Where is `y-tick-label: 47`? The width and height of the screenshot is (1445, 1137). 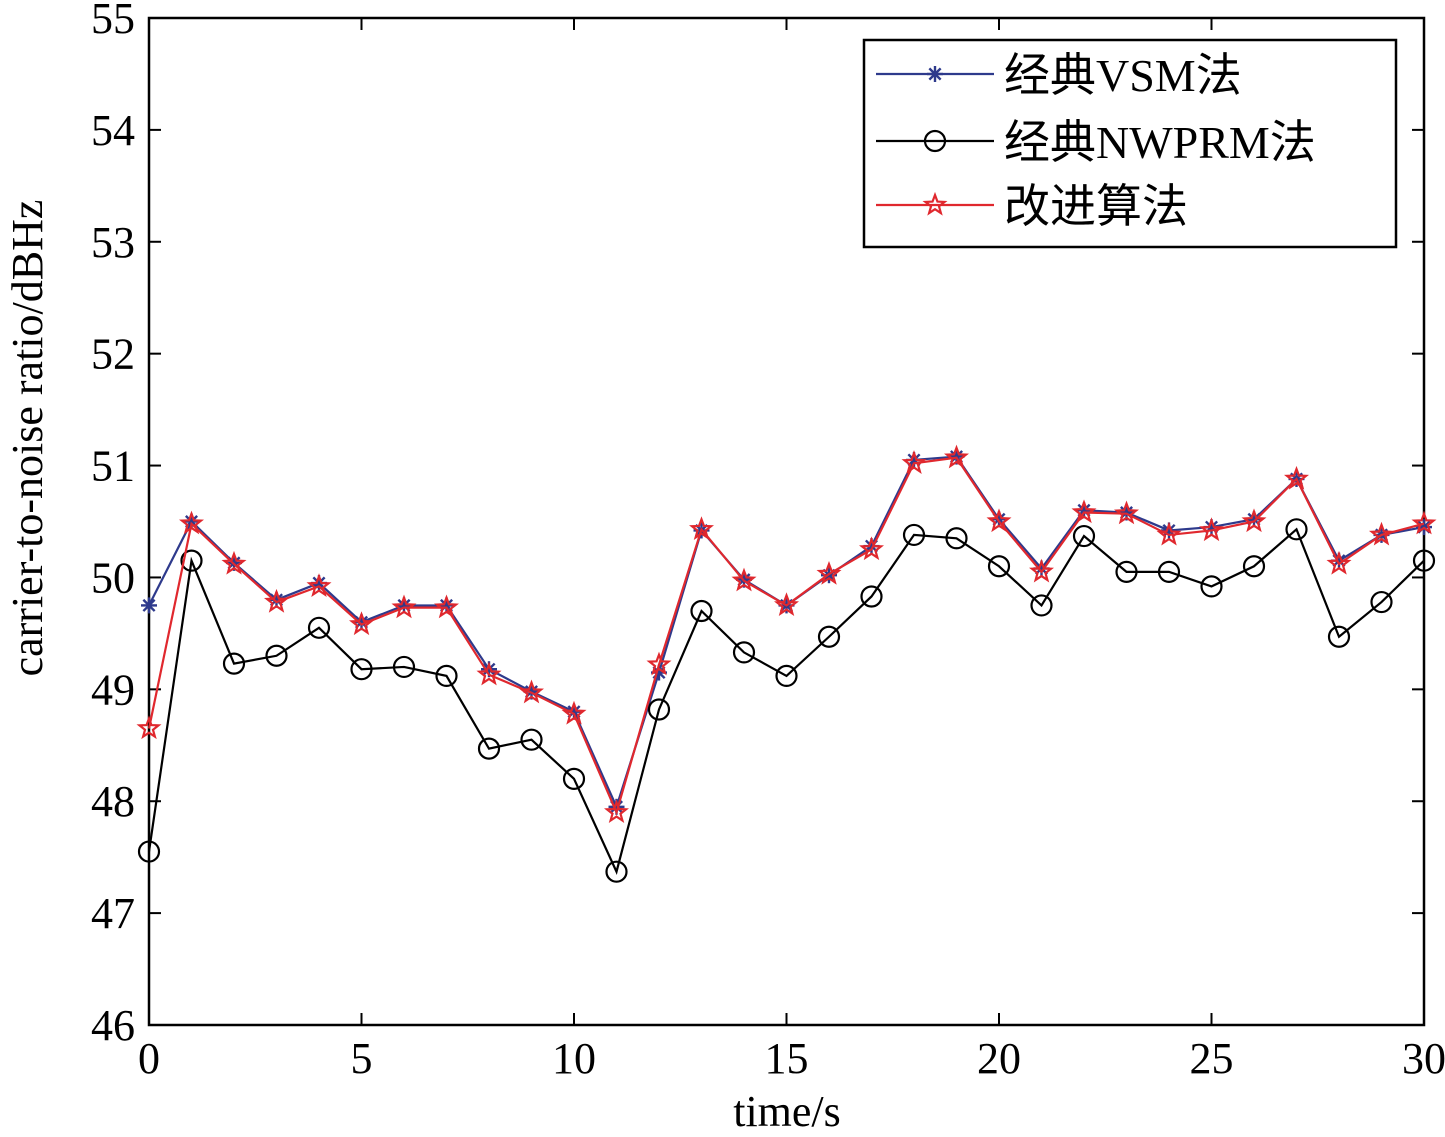 y-tick-label: 47 is located at coordinates (113, 913).